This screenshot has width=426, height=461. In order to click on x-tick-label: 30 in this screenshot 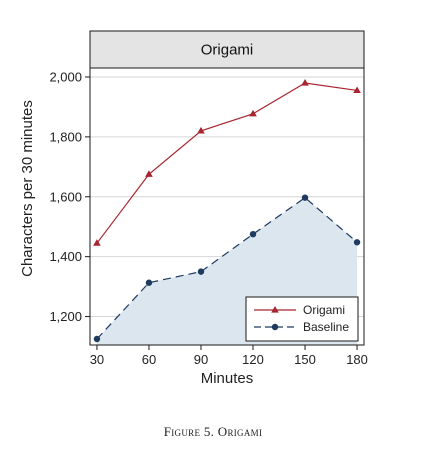, I will do `click(97, 359)`.